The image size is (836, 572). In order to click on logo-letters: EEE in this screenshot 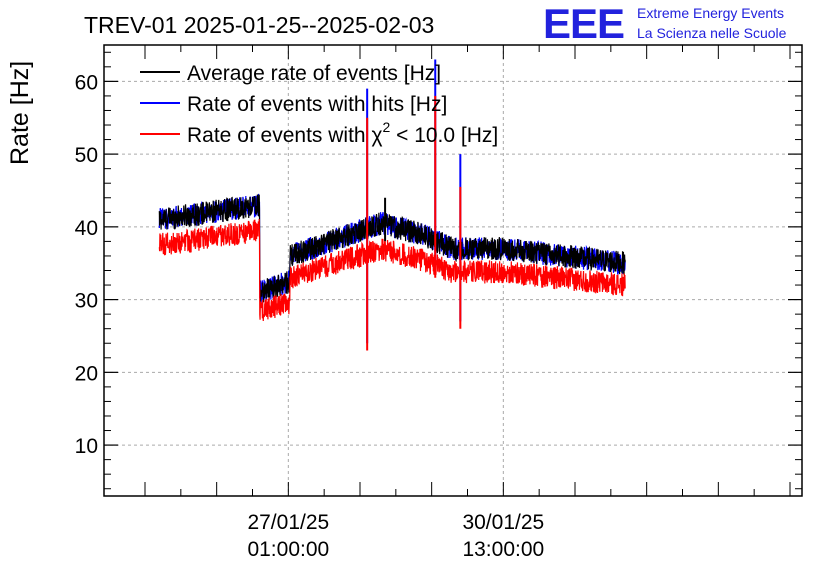, I will do `click(583, 23)`.